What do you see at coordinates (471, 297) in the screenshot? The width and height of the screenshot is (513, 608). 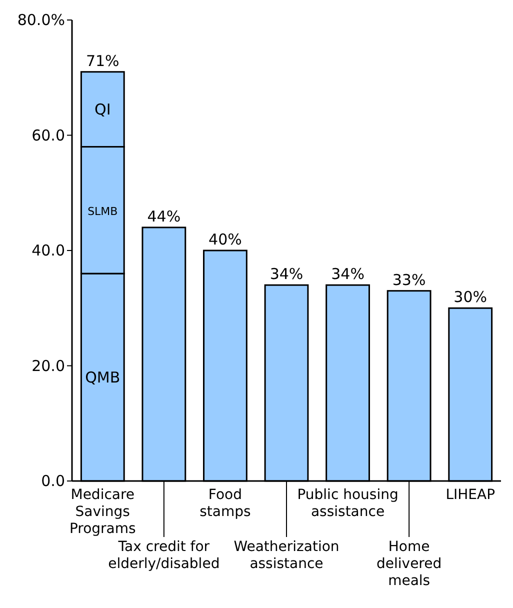 I see `total-label: 30%` at bounding box center [471, 297].